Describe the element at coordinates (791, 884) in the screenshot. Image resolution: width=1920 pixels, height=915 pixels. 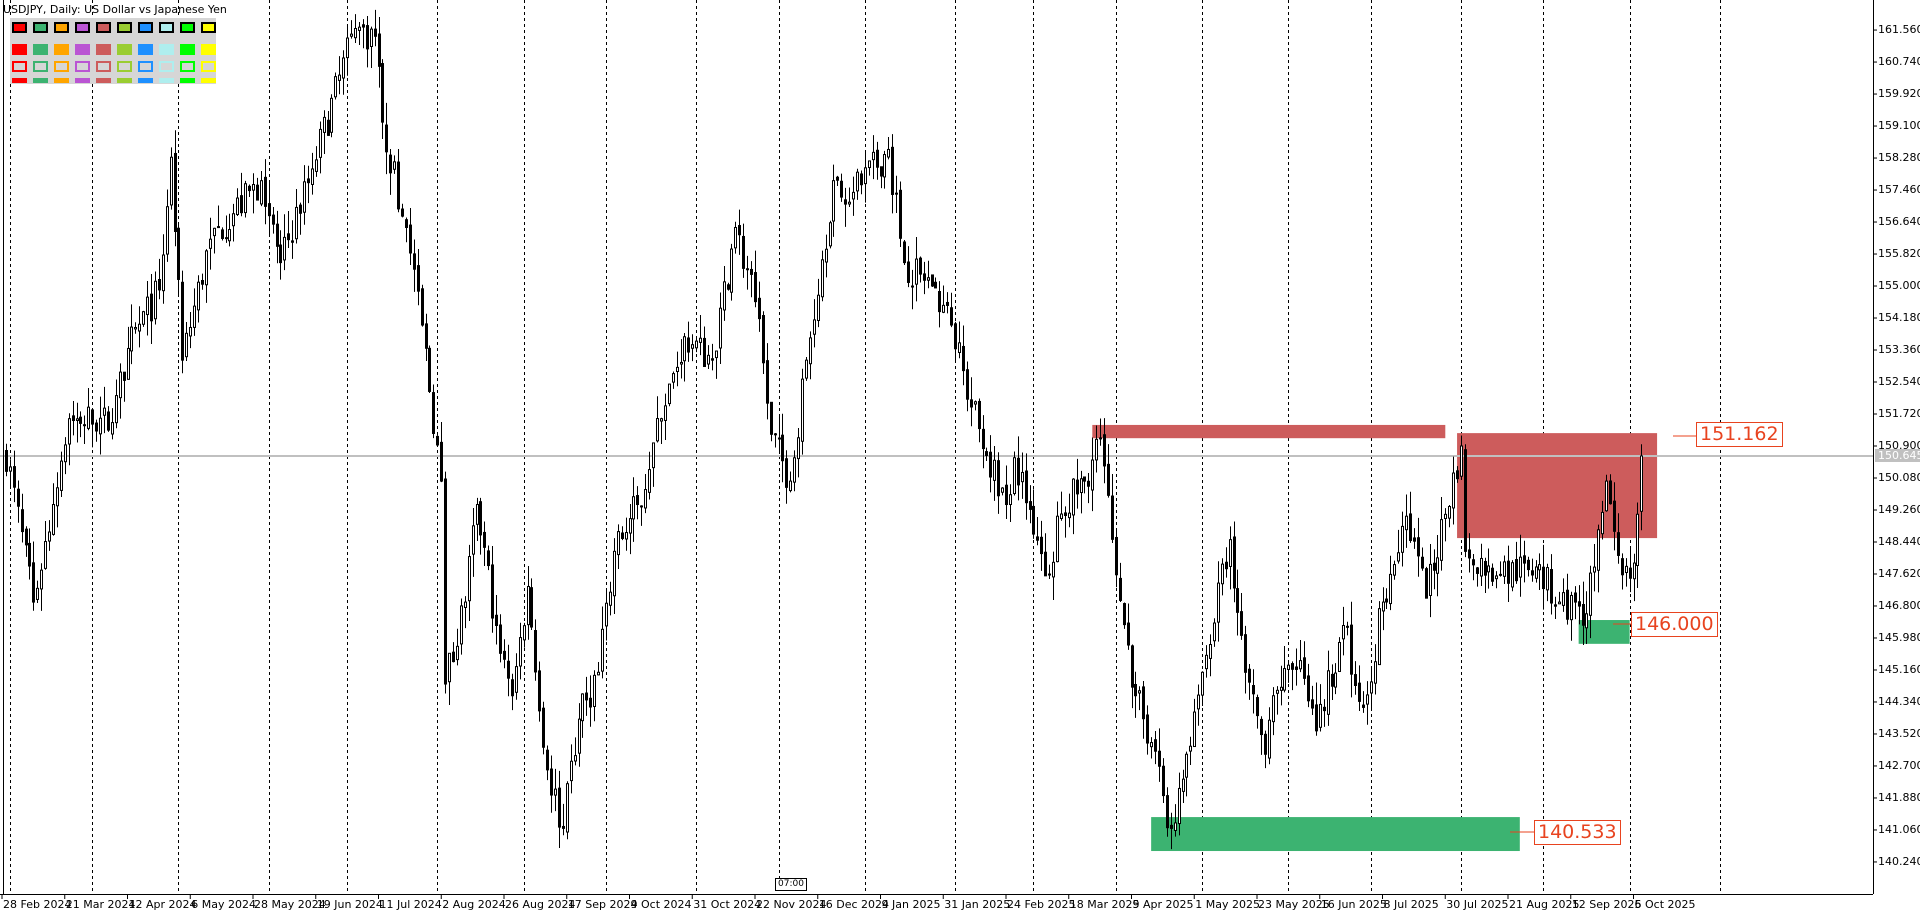
I see `time-marker-tag: 07:00` at that location.